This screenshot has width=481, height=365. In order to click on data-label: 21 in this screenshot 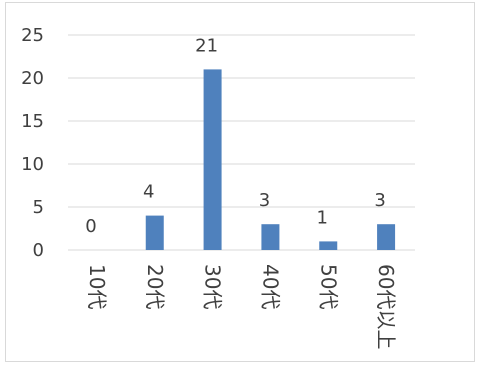, I will do `click(206, 45)`.